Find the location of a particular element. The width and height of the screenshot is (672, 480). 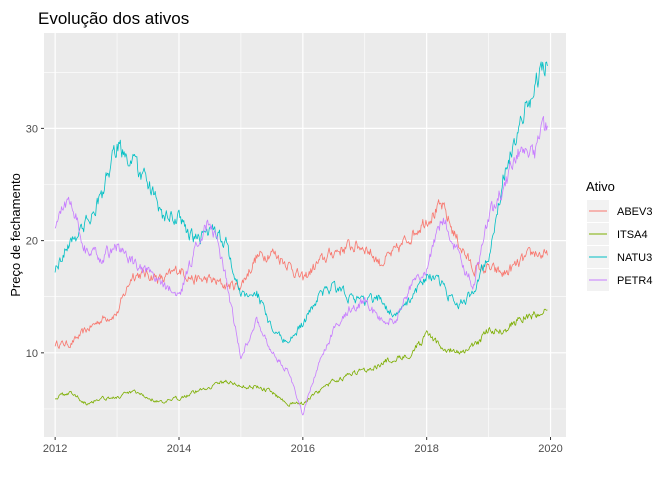

x-tick-label: 2012 is located at coordinates (55, 449).